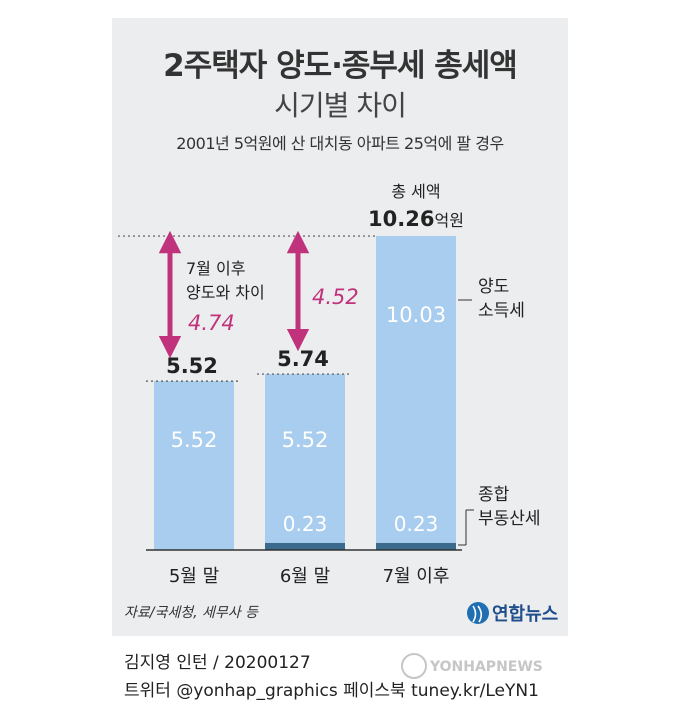 This screenshot has width=678, height=725. What do you see at coordinates (192, 366) in the screenshot?
I see `total-value-label: 5.52` at bounding box center [192, 366].